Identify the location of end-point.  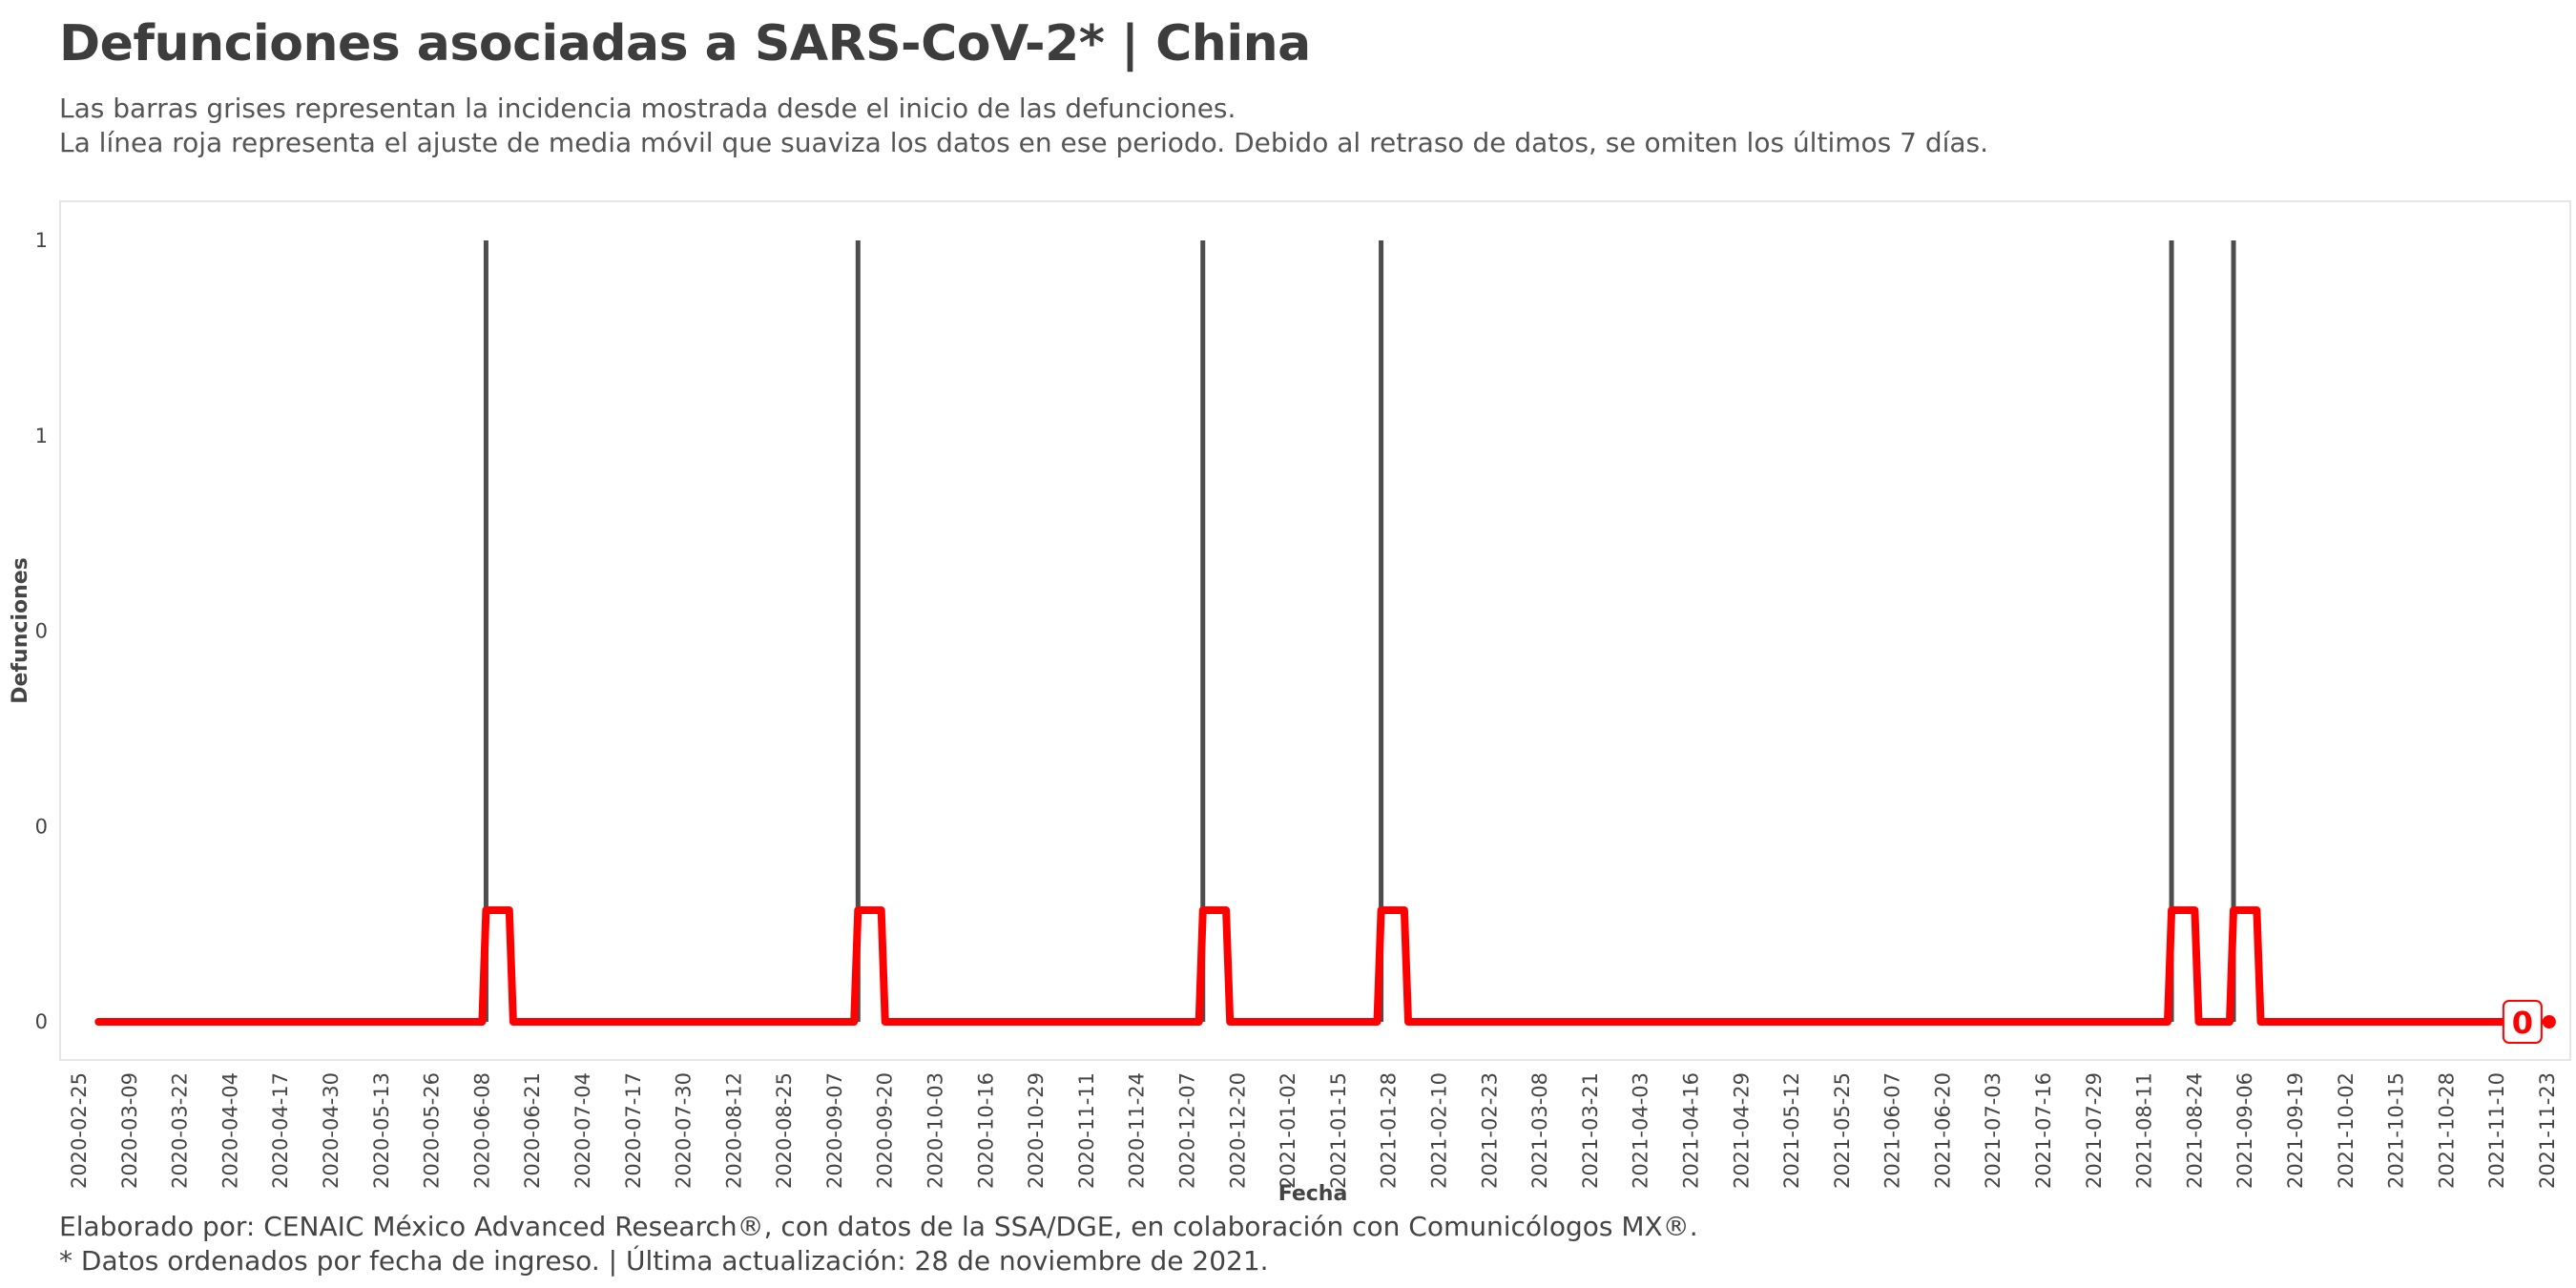
(2549, 1021).